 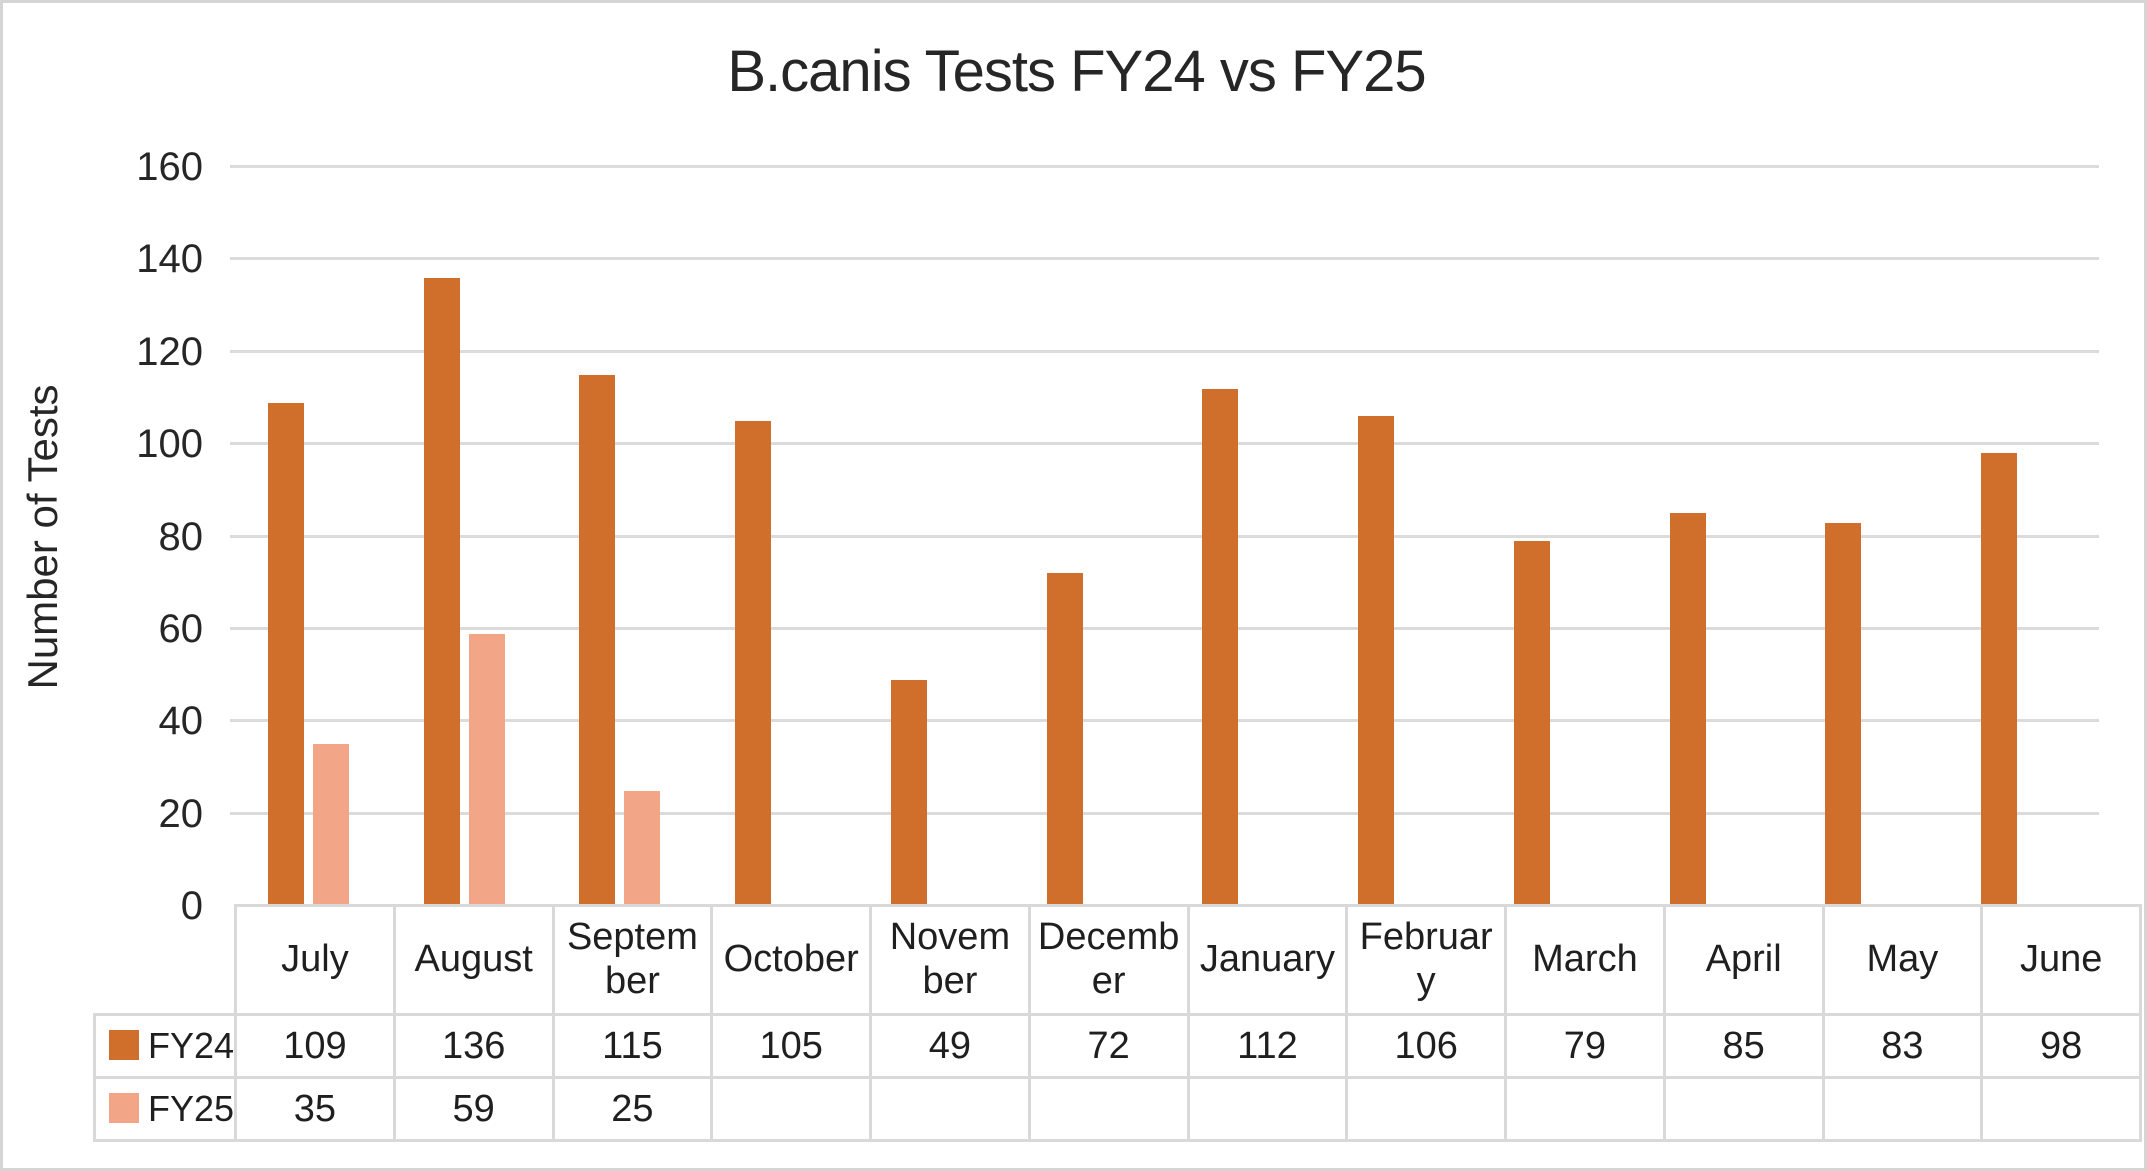 I want to click on value-fy24-march: 79, so click(x=1585, y=1046).